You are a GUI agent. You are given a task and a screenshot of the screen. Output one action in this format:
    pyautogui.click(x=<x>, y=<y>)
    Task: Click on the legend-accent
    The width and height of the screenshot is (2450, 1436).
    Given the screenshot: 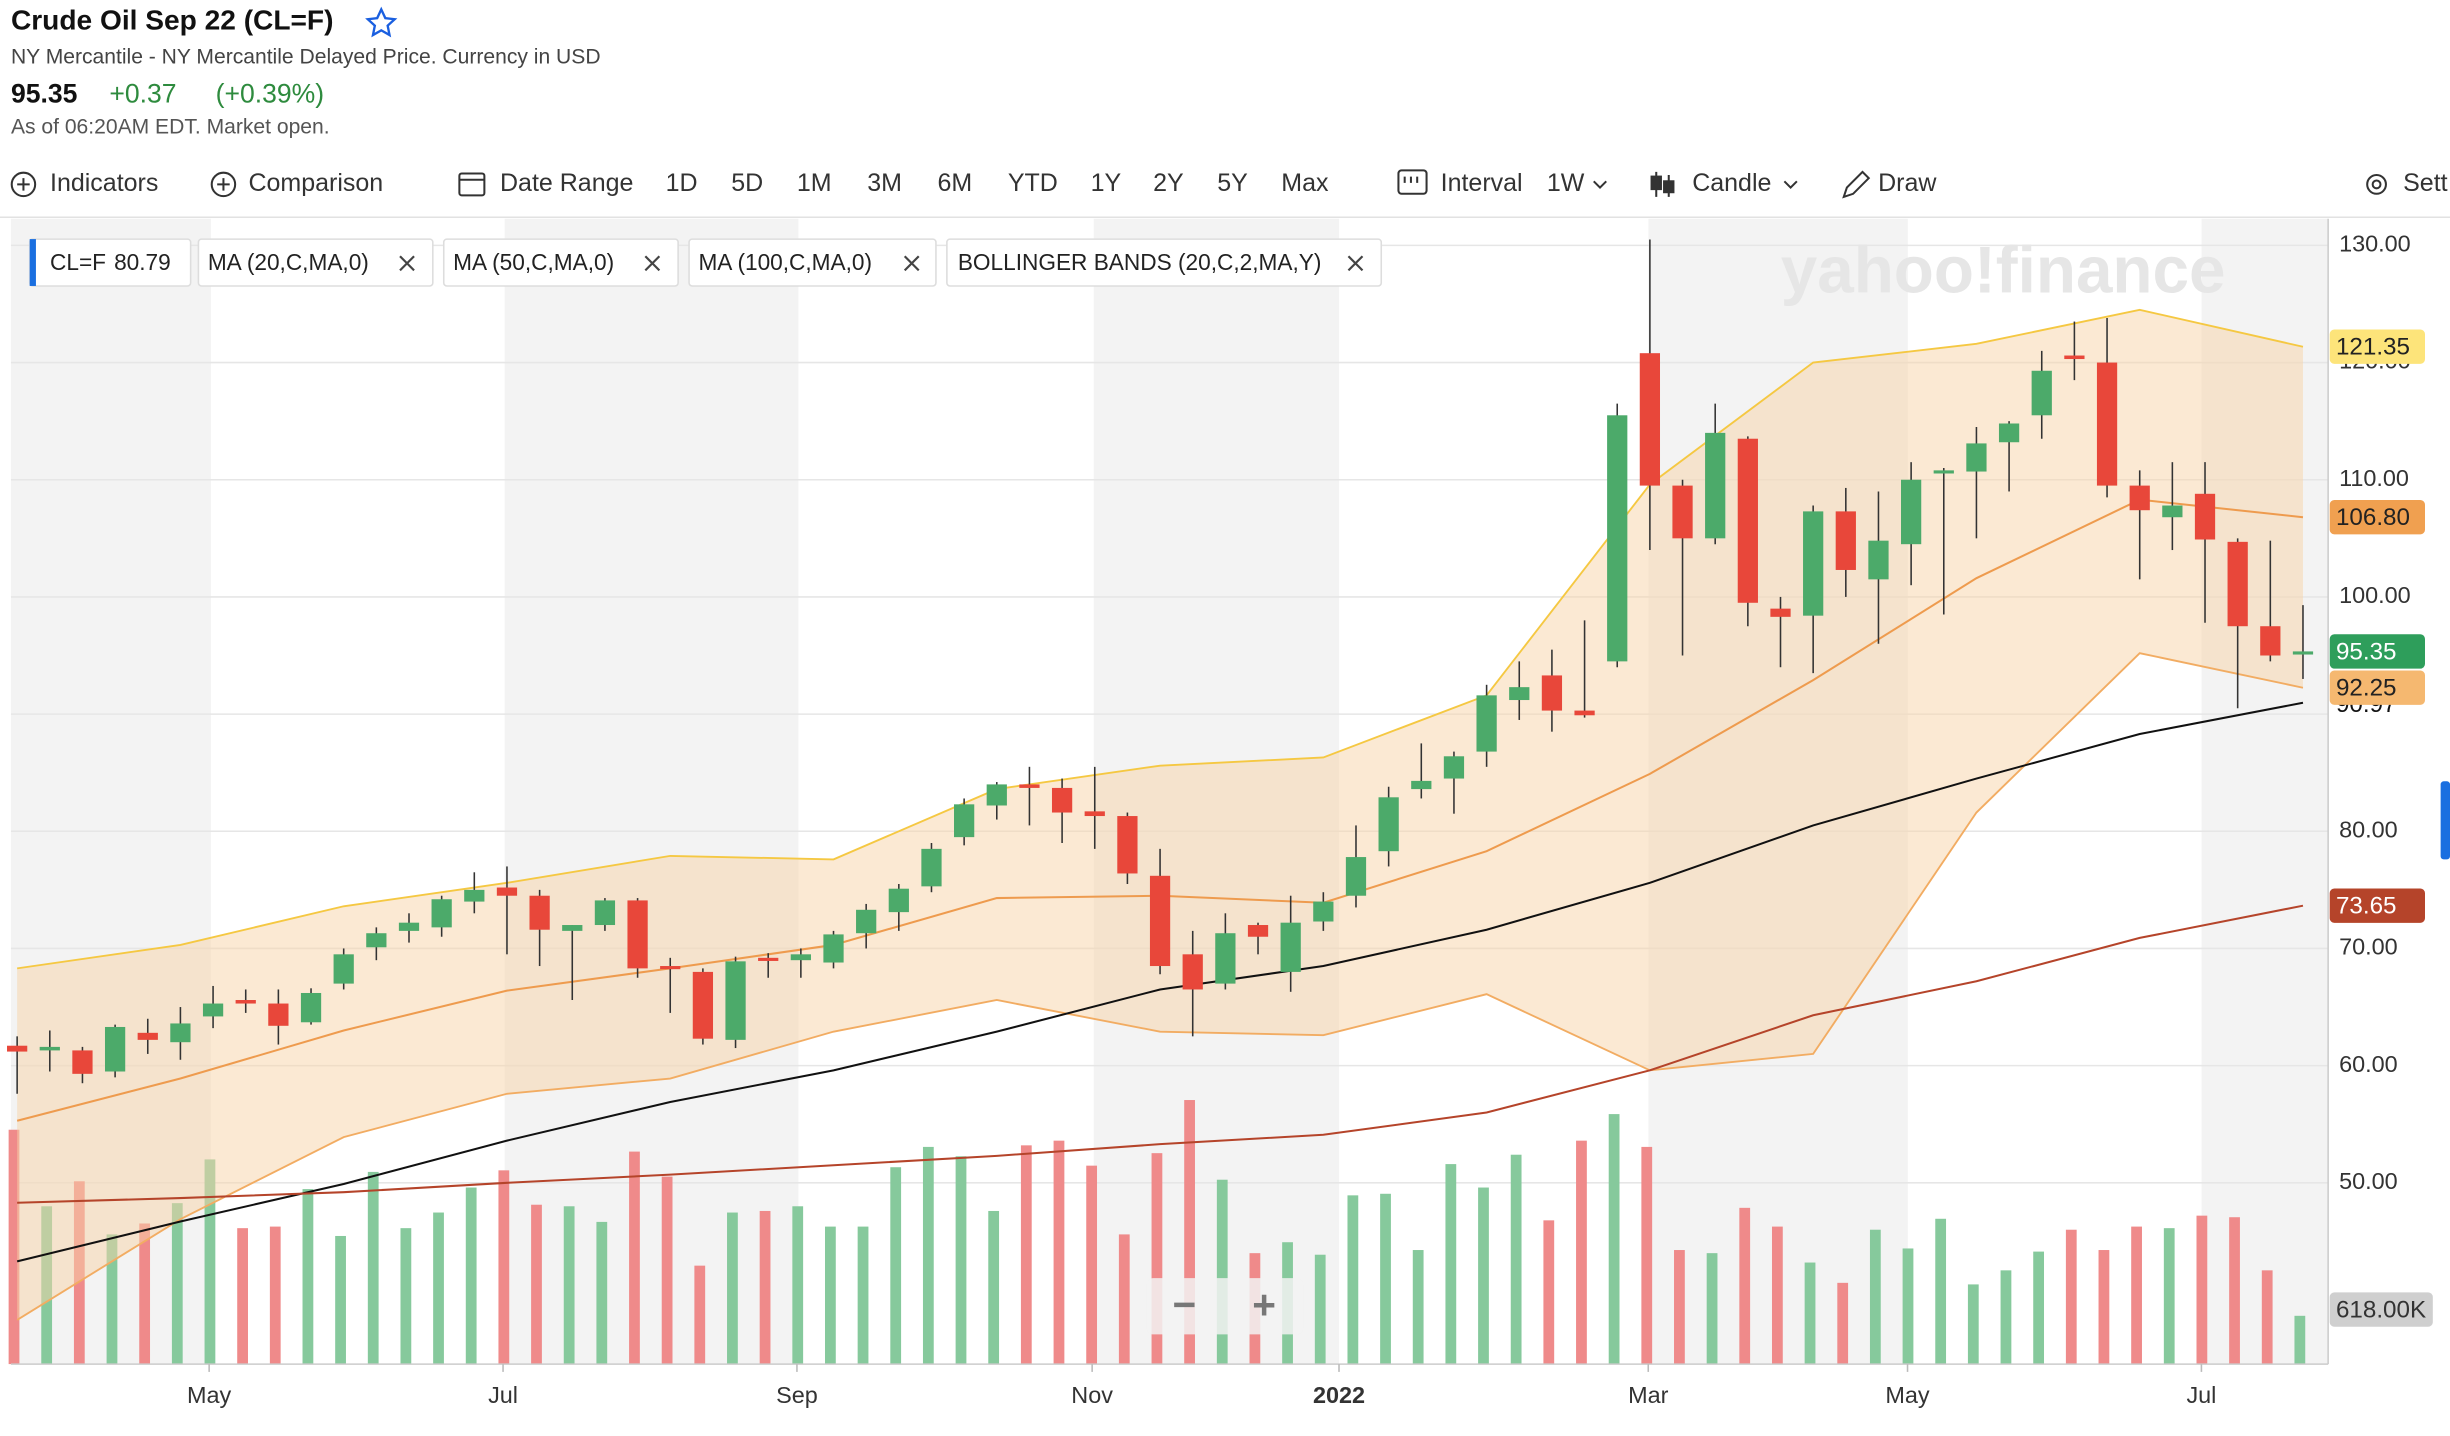 What is the action you would take?
    pyautogui.click(x=32, y=262)
    